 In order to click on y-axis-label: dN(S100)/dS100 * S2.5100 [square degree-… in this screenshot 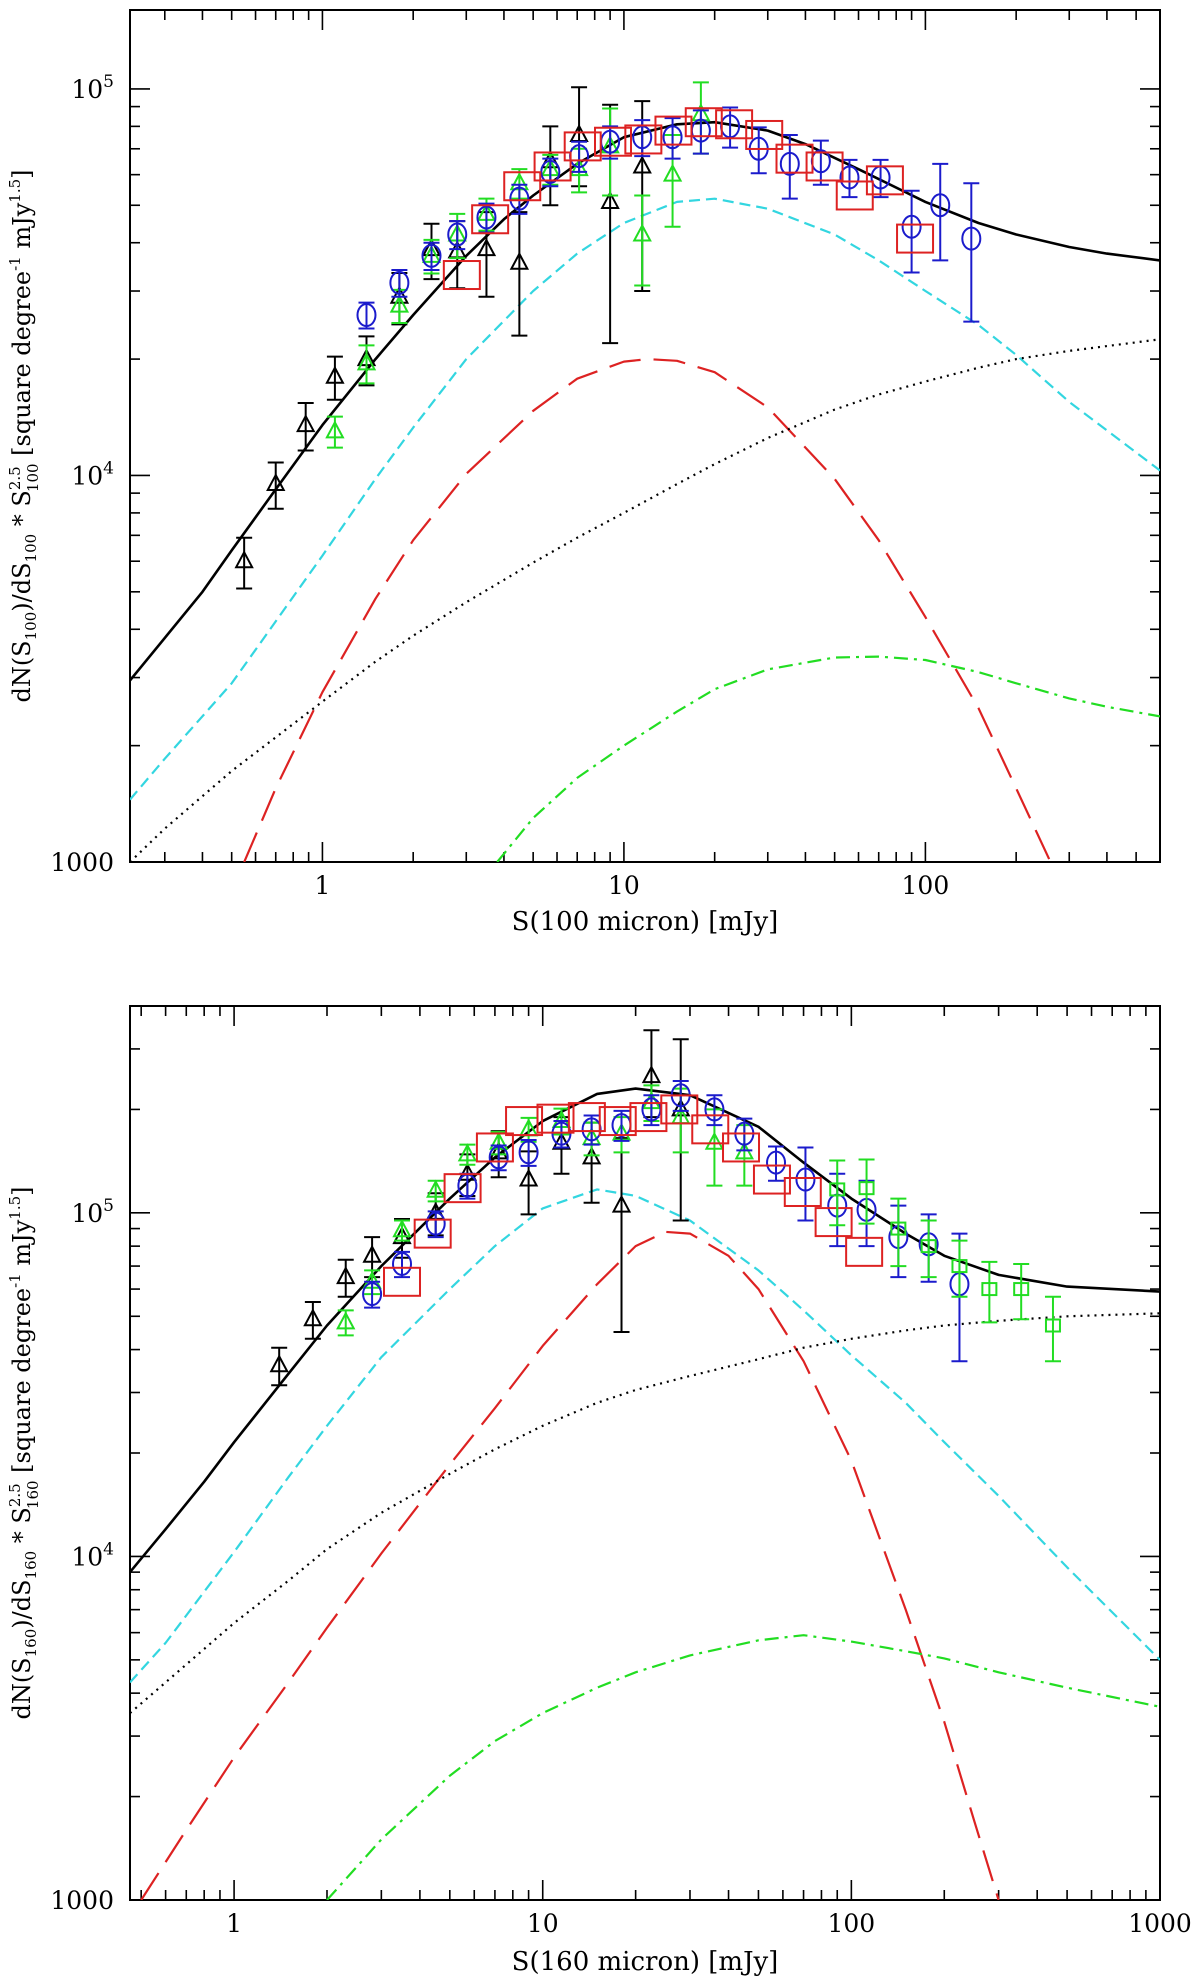, I will do `click(24, 435)`.